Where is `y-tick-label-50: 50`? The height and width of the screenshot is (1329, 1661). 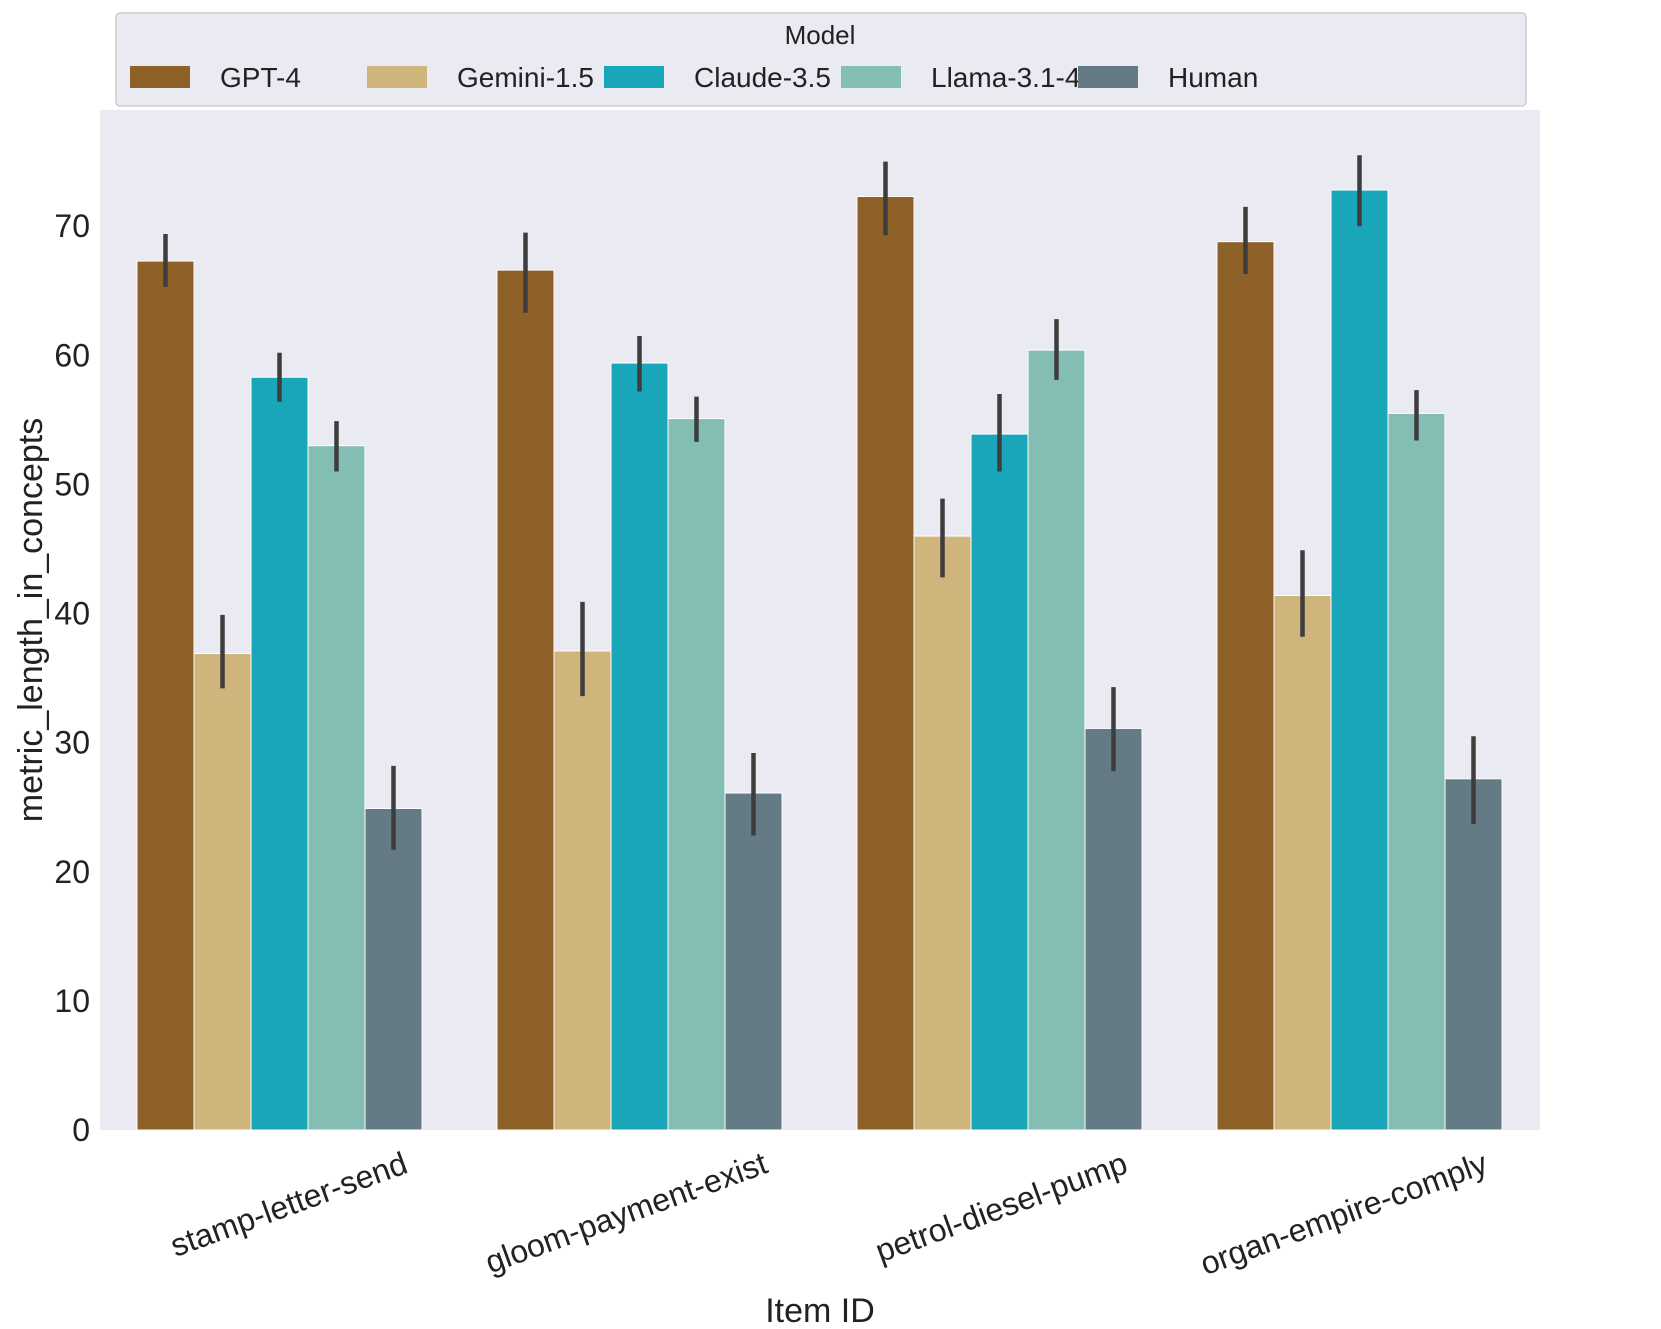
y-tick-label-50: 50 is located at coordinates (72, 484).